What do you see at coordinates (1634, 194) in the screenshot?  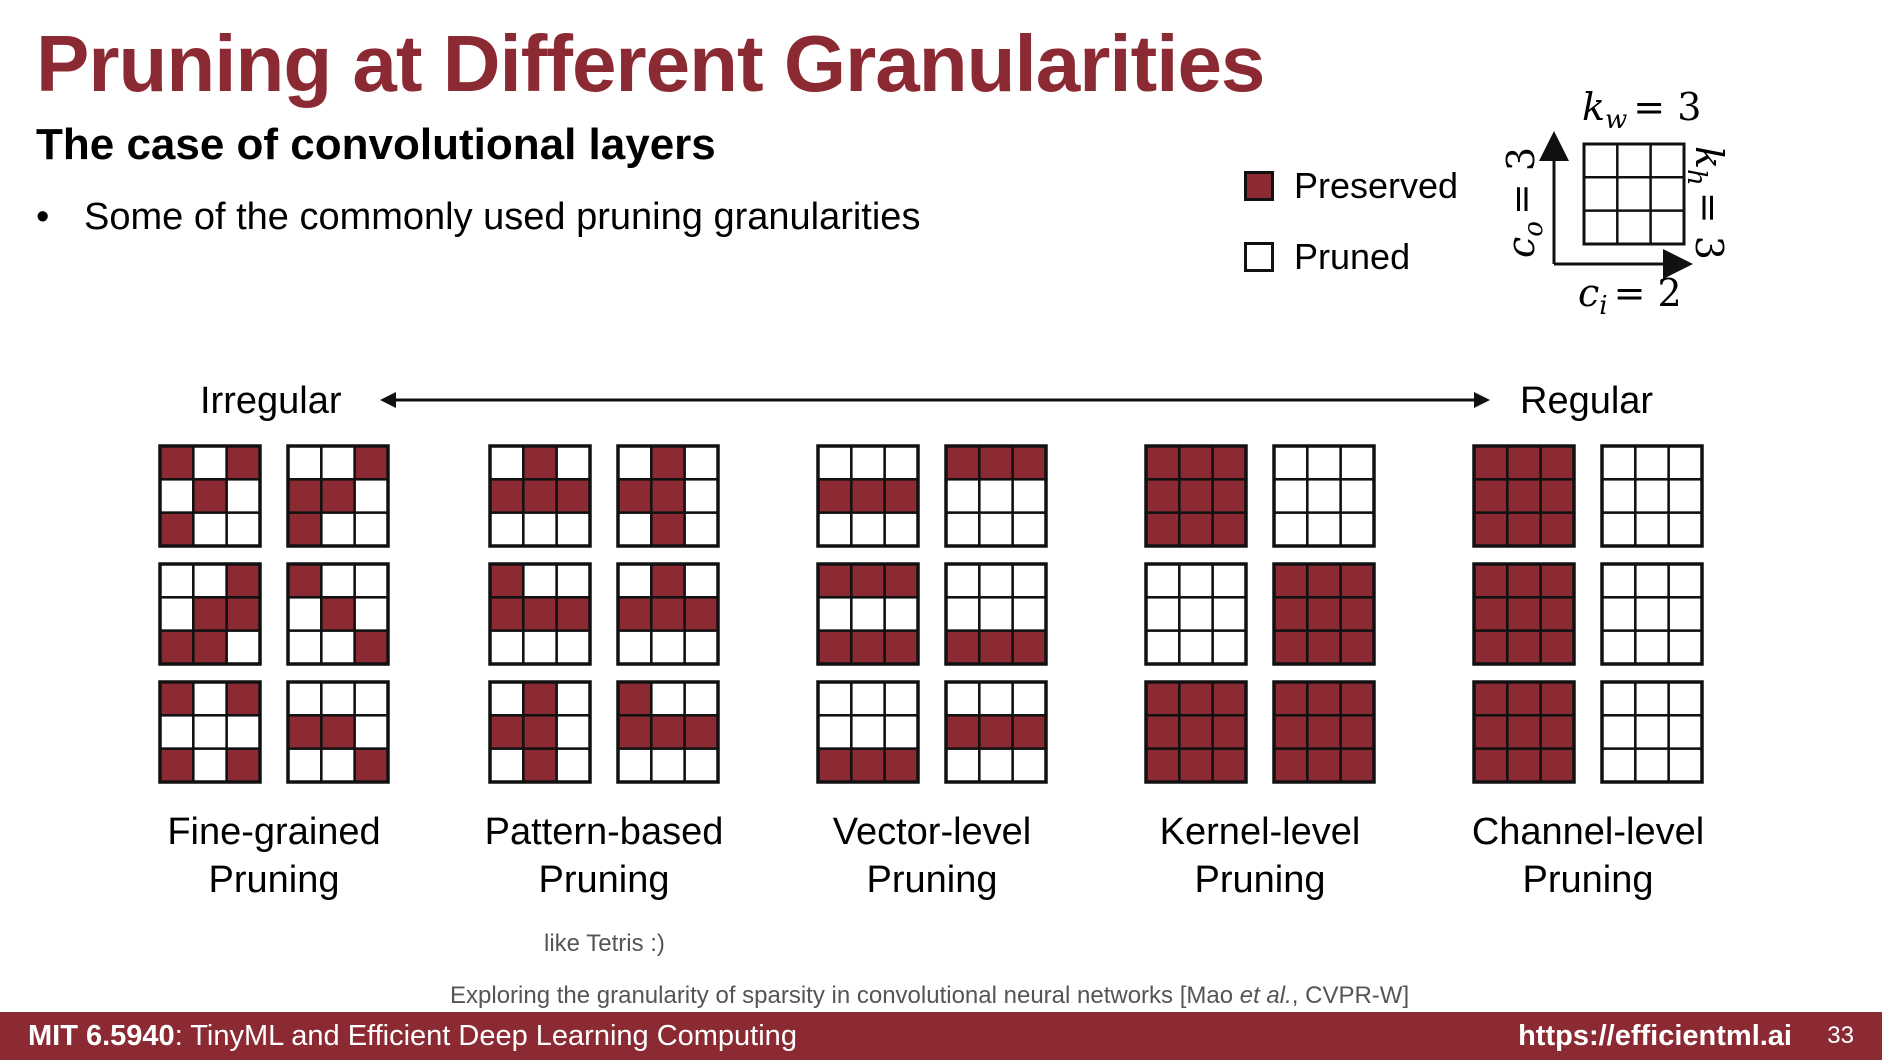 I see `kernel-dimension-grid` at bounding box center [1634, 194].